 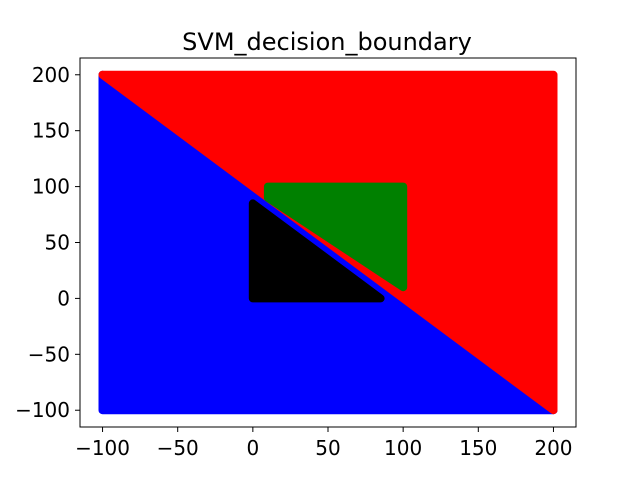 What do you see at coordinates (252, 448) in the screenshot?
I see `x-tick-label: 0` at bounding box center [252, 448].